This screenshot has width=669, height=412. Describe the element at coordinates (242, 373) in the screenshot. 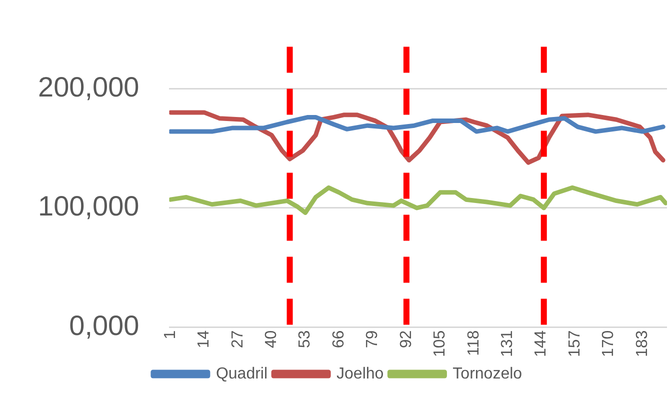

I see `legend-label: Quadril` at that location.